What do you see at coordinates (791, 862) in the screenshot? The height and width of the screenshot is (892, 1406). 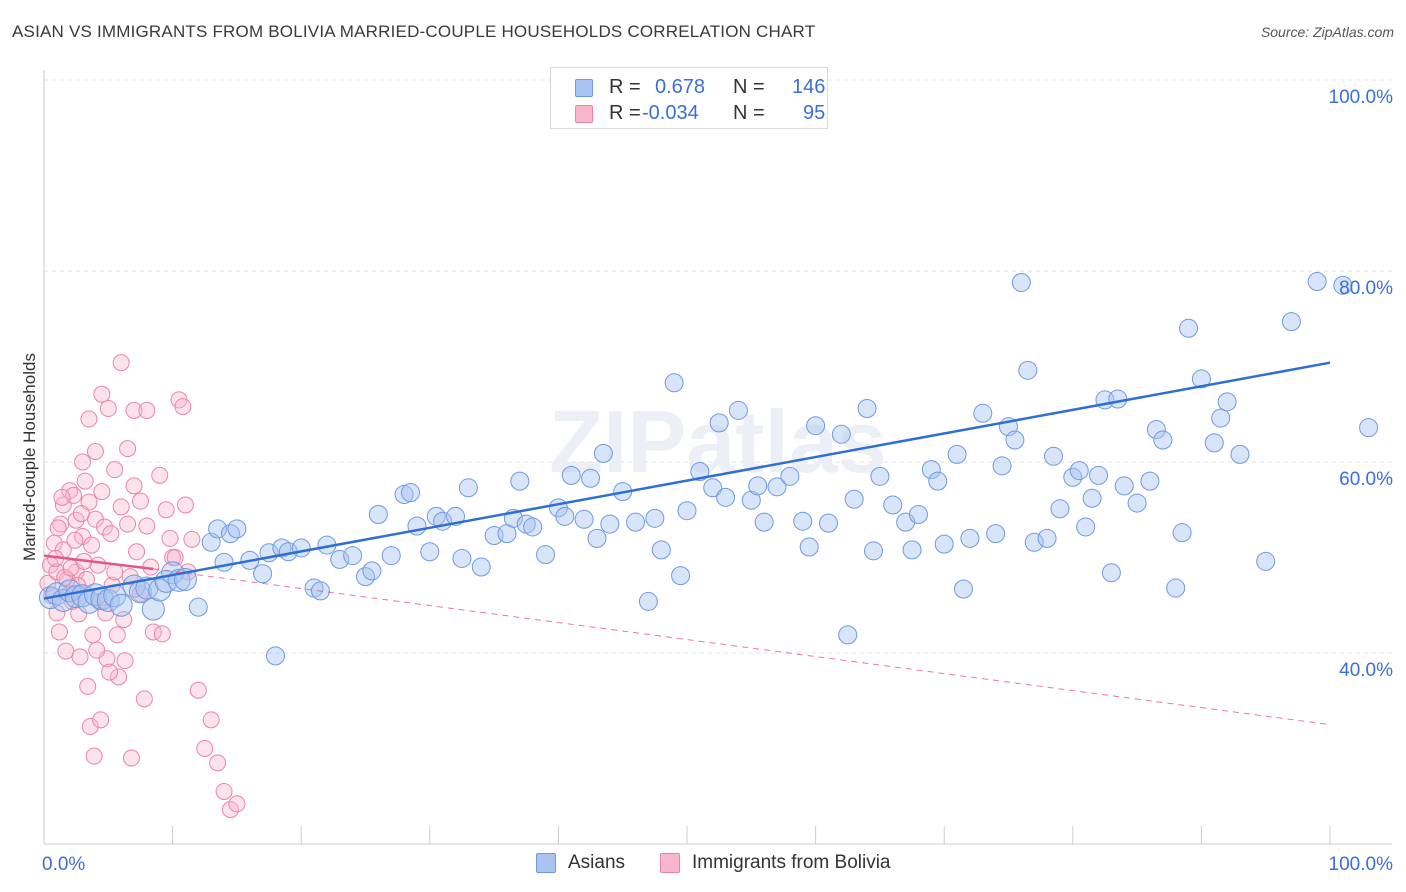 I see `legend-label-bolivia: Immigrants from Bolivia` at bounding box center [791, 862].